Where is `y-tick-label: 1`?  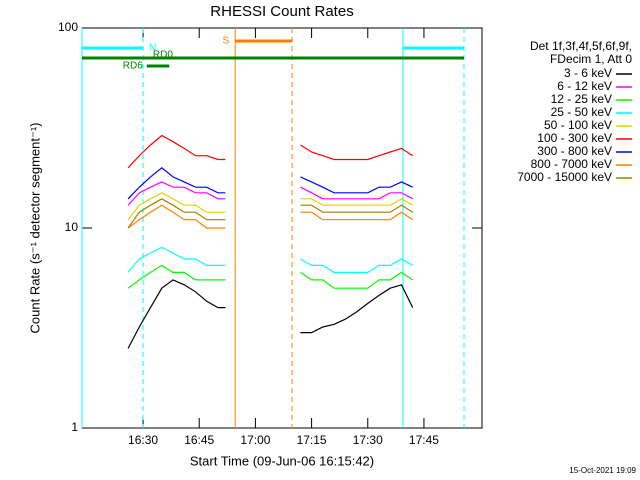
y-tick-label: 1 is located at coordinates (74, 427).